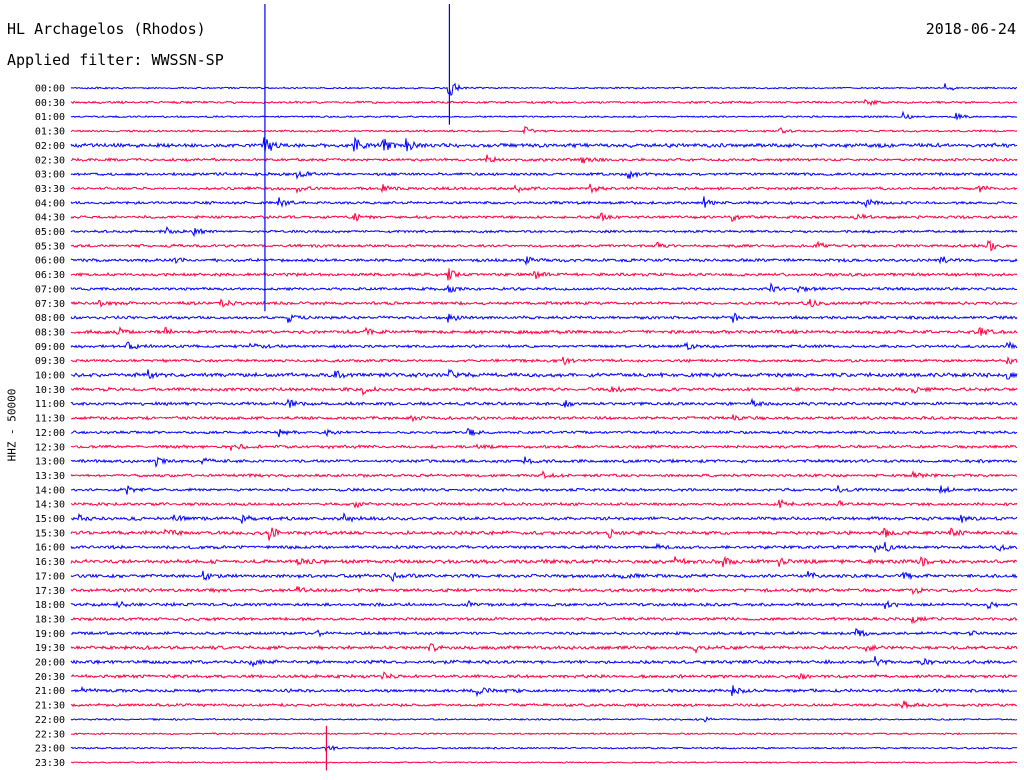 The width and height of the screenshot is (1024, 780). What do you see at coordinates (50, 663) in the screenshot?
I see `time-tick-label: 20:00` at bounding box center [50, 663].